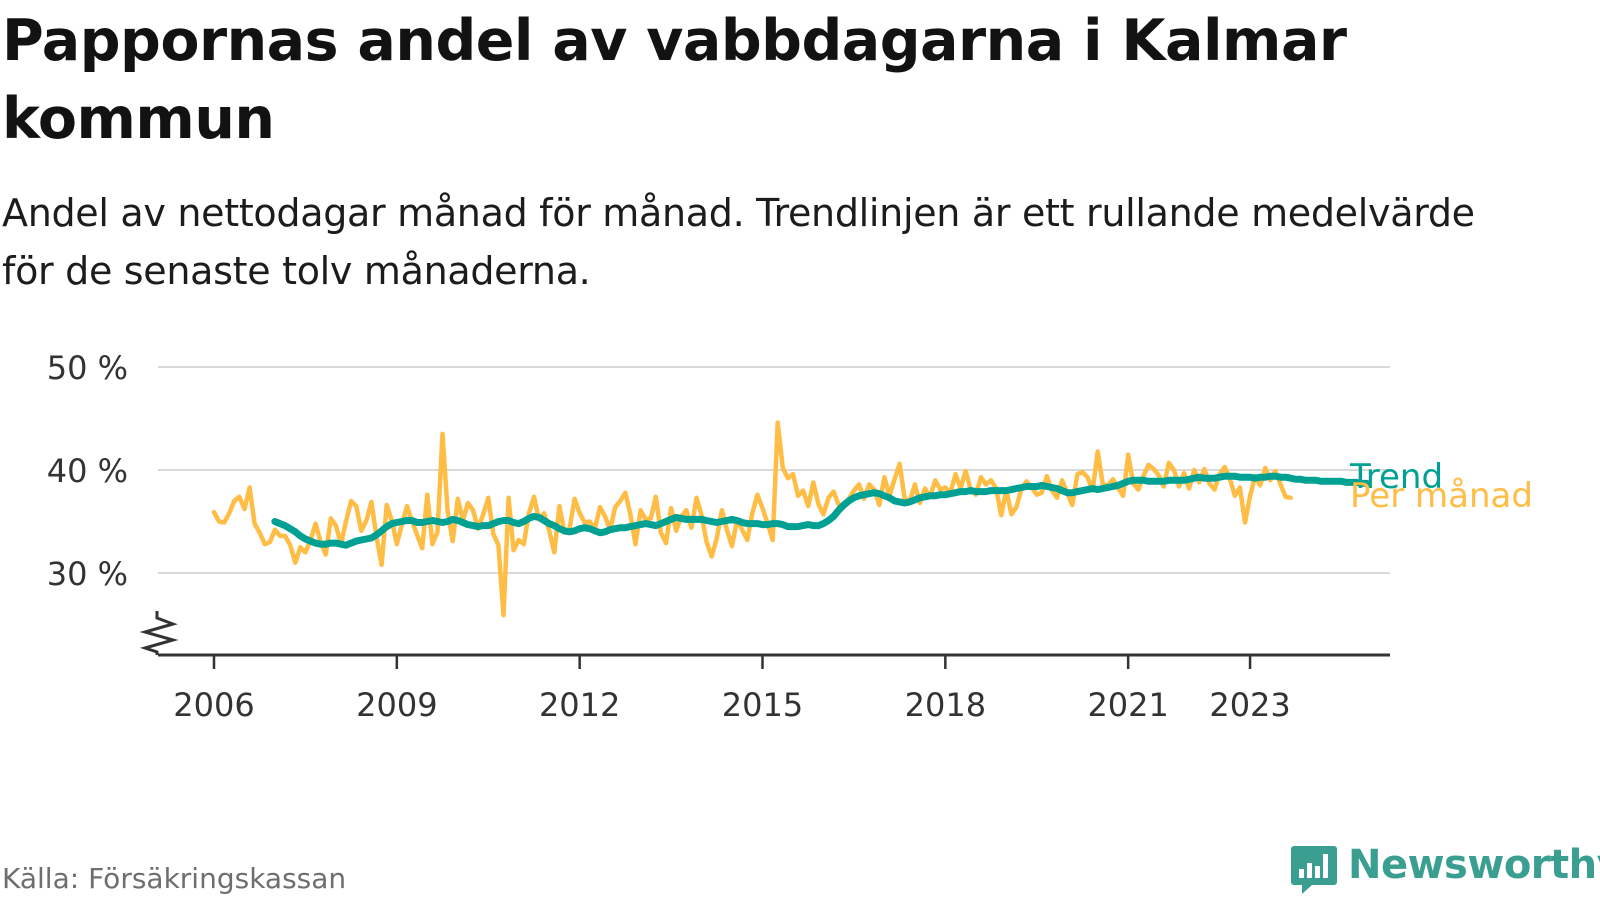  I want to click on newsworthy-logo: Newsworthy, so click(1445, 869).